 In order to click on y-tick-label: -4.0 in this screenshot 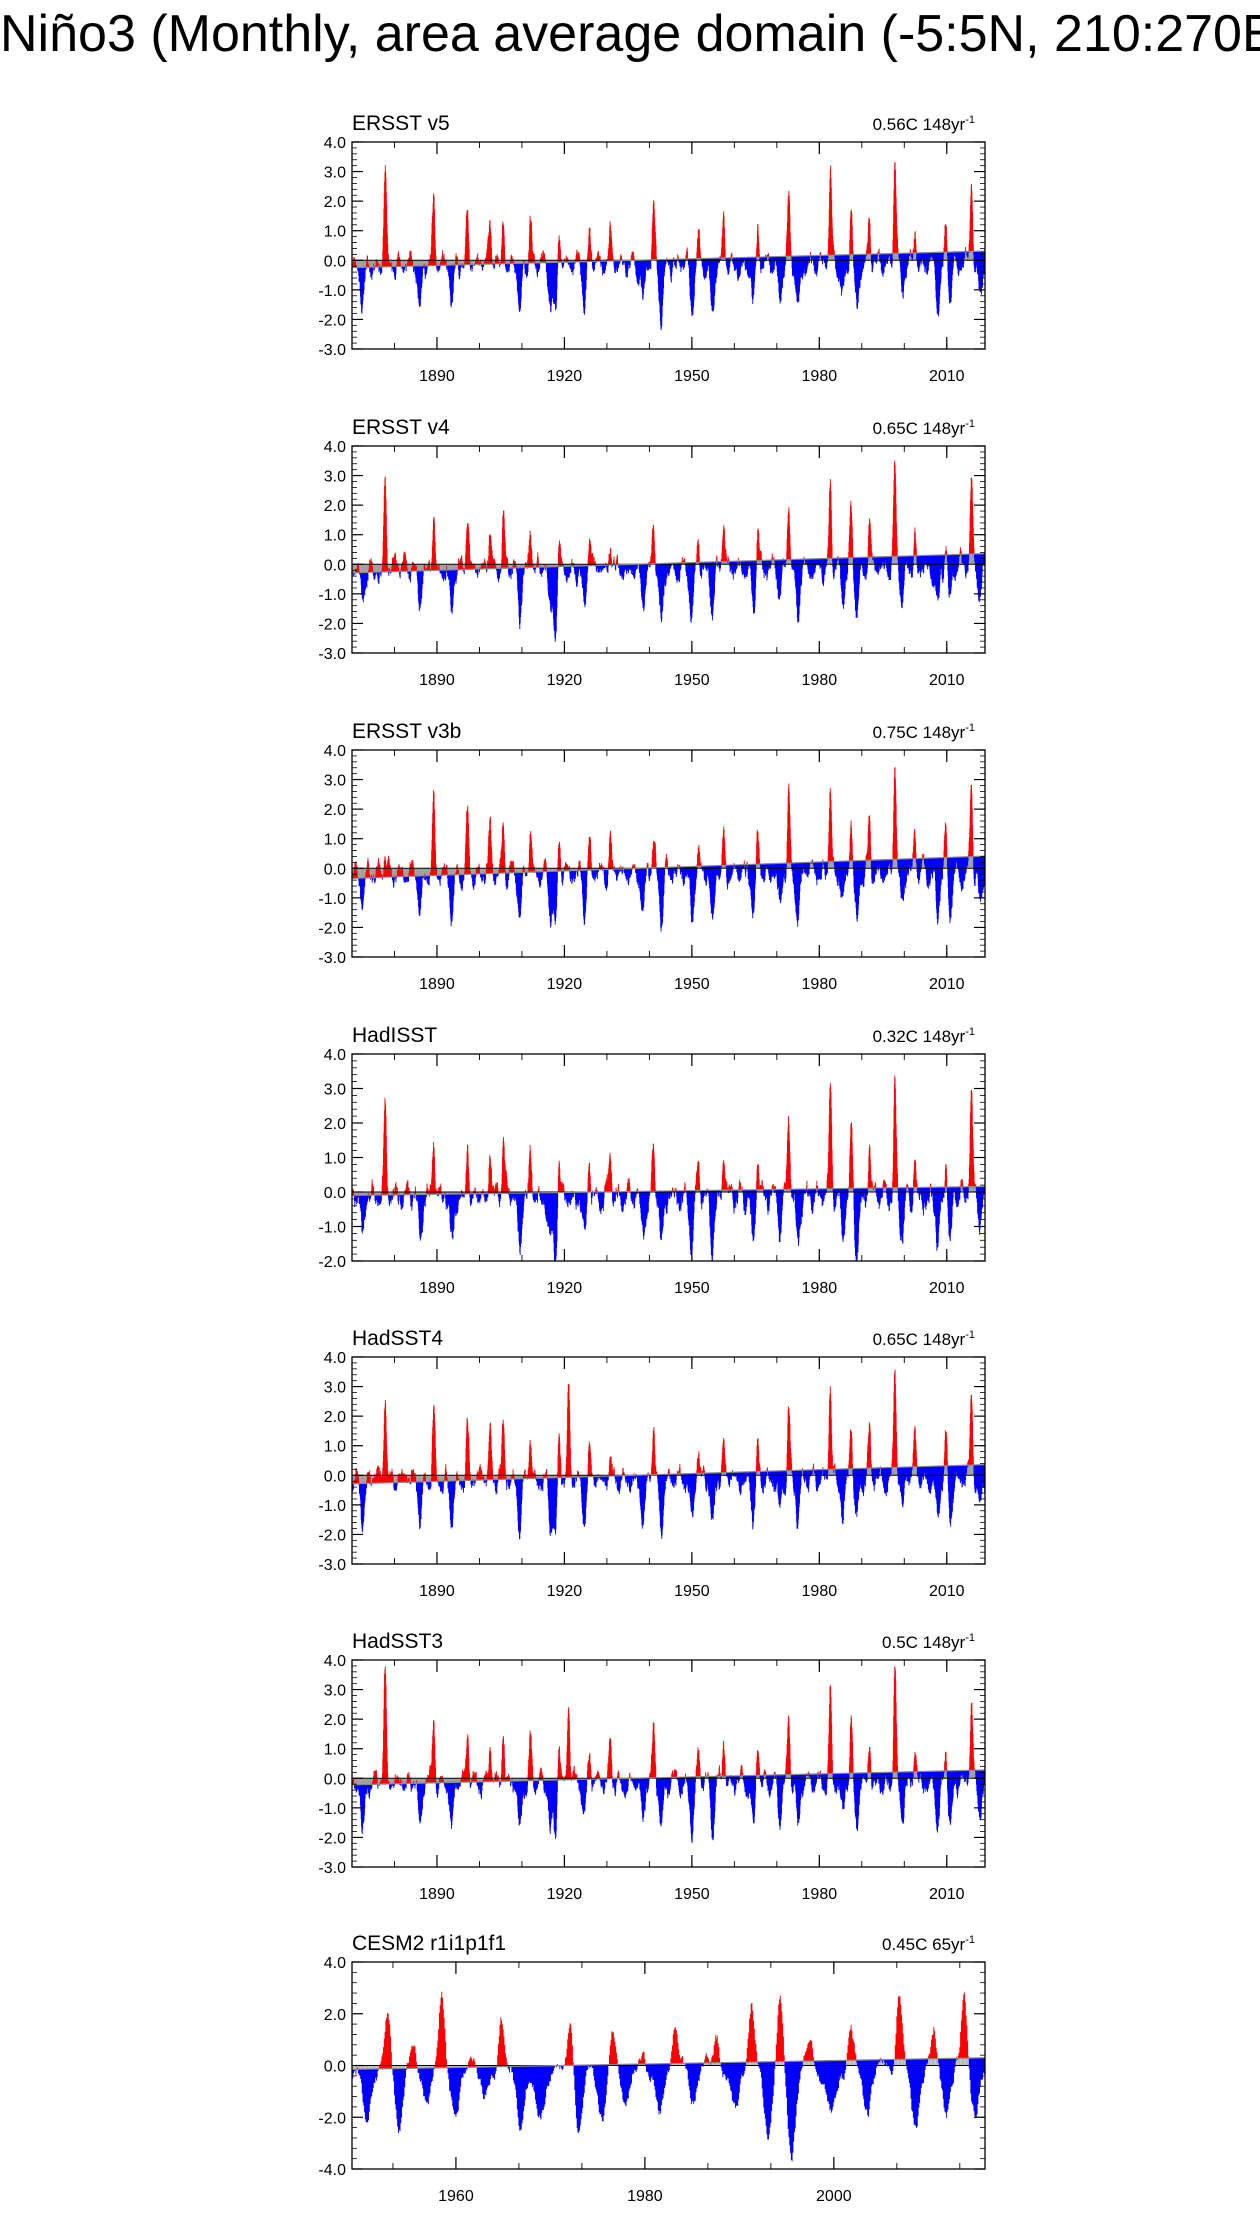, I will do `click(332, 2170)`.